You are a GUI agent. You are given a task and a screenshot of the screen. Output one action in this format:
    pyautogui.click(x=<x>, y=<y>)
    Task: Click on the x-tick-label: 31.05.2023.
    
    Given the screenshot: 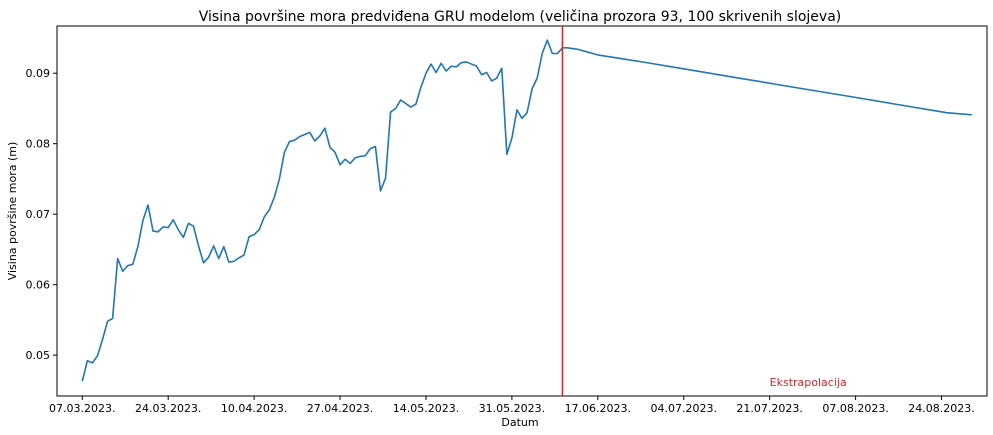 What is the action you would take?
    pyautogui.click(x=512, y=408)
    